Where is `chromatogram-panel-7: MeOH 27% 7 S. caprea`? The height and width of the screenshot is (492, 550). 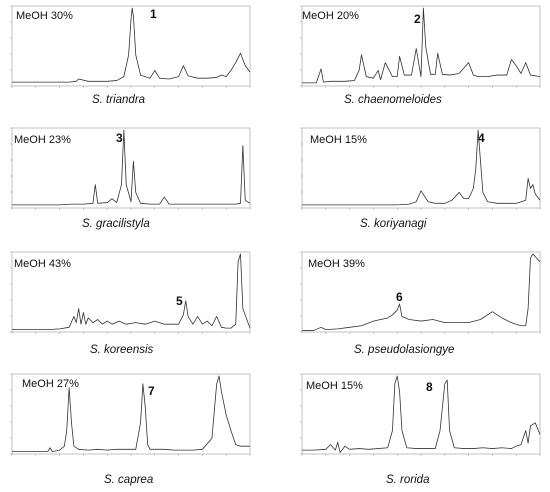
chromatogram-panel-7: MeOH 27% 7 S. caprea is located at coordinates (127, 431).